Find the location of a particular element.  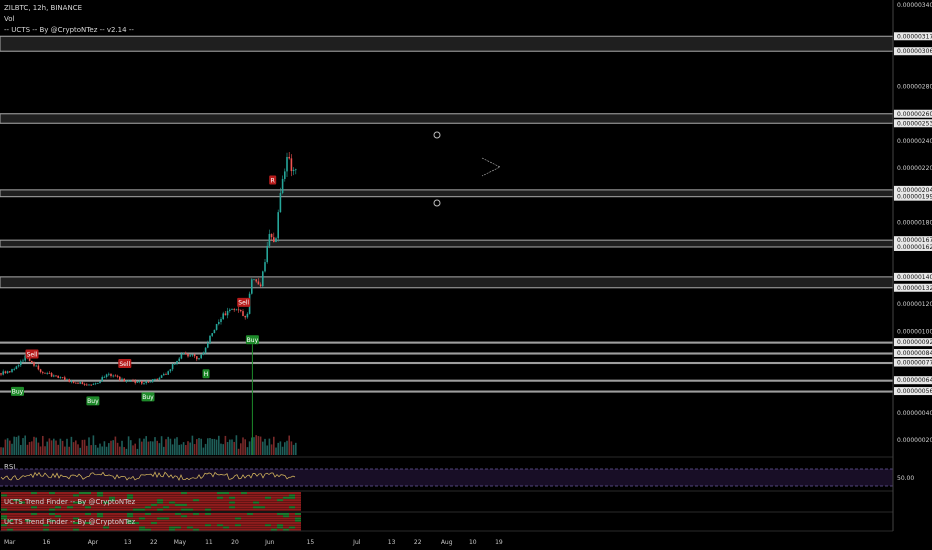

price-tick-7: 0.00000220 is located at coordinates (914, 168).